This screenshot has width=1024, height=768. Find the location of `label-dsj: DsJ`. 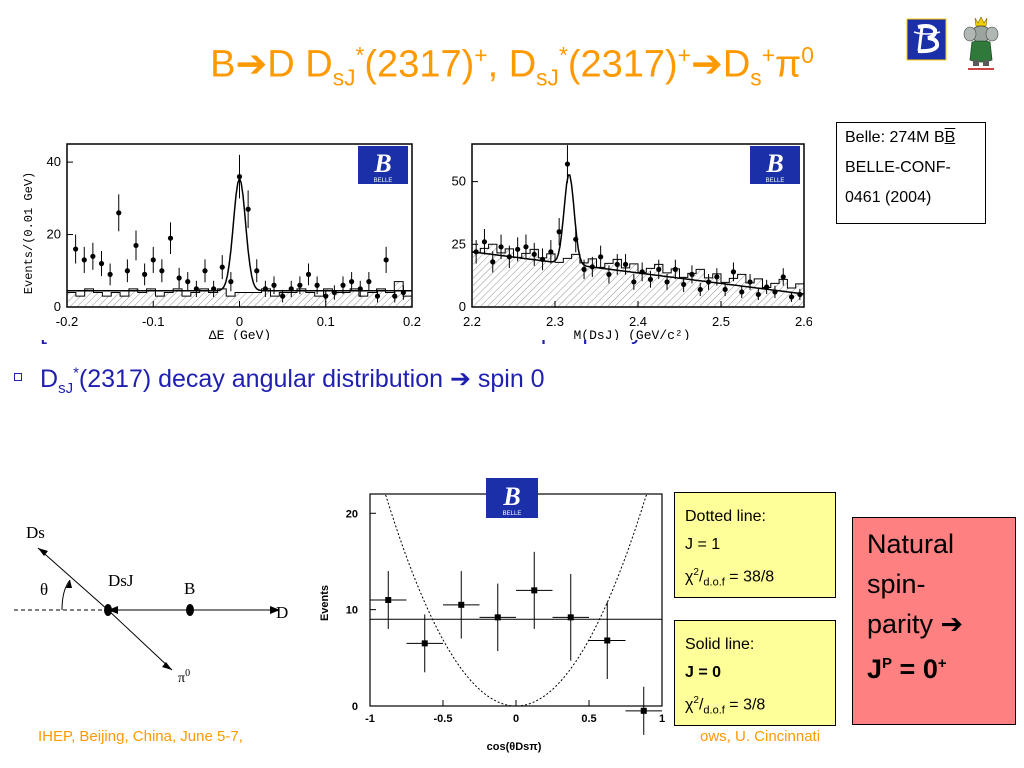

label-dsj: DsJ is located at coordinates (121, 580).